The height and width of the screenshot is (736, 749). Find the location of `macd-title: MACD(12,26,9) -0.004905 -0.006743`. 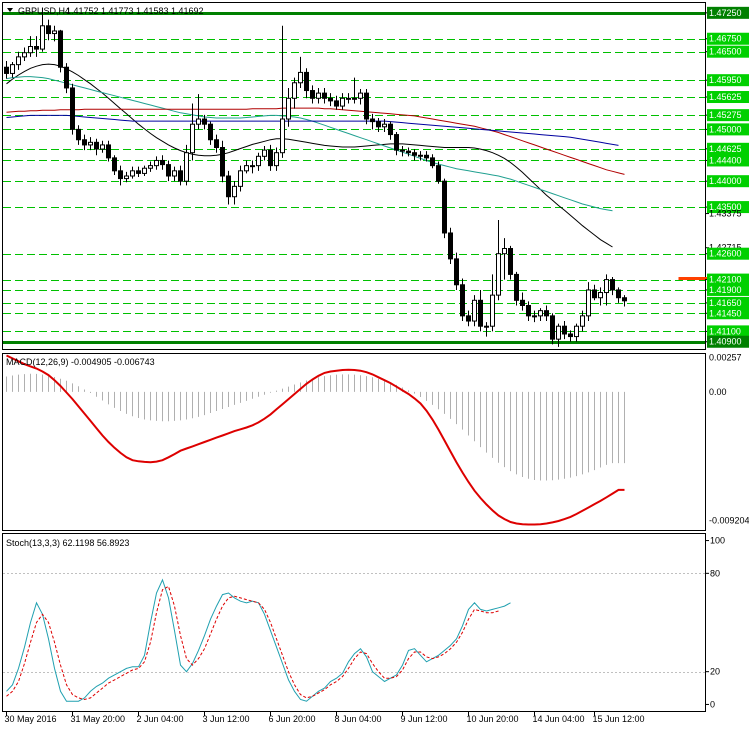

macd-title: MACD(12,26,9) -0.004905 -0.006743 is located at coordinates (80, 362).